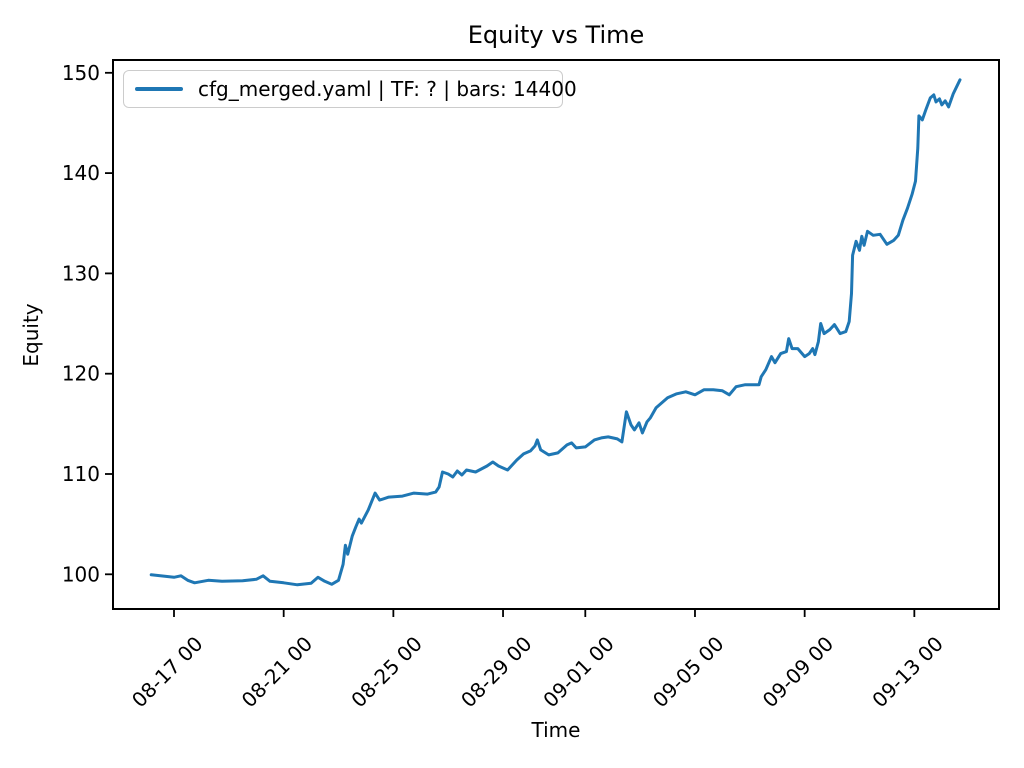 The image size is (1024, 768). What do you see at coordinates (907, 672) in the screenshot?
I see `x-tick-label: 09-13 00` at bounding box center [907, 672].